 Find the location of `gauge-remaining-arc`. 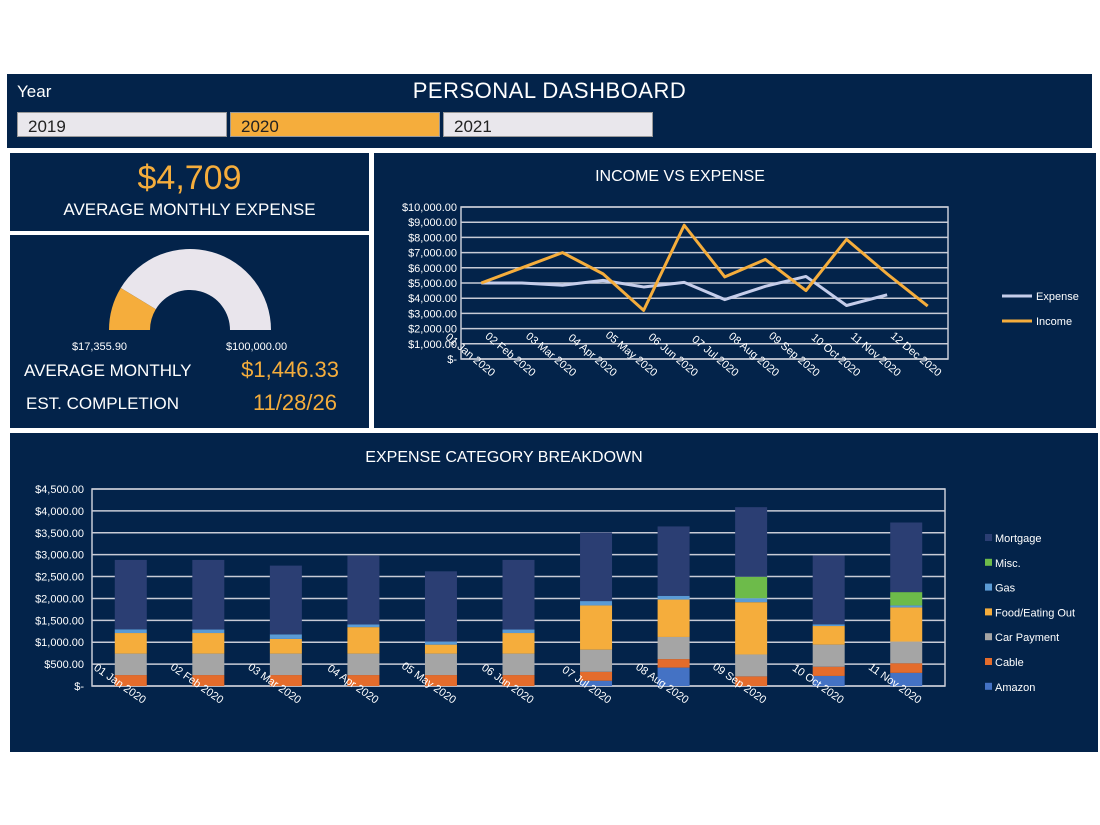

gauge-remaining-arc is located at coordinates (195, 289).